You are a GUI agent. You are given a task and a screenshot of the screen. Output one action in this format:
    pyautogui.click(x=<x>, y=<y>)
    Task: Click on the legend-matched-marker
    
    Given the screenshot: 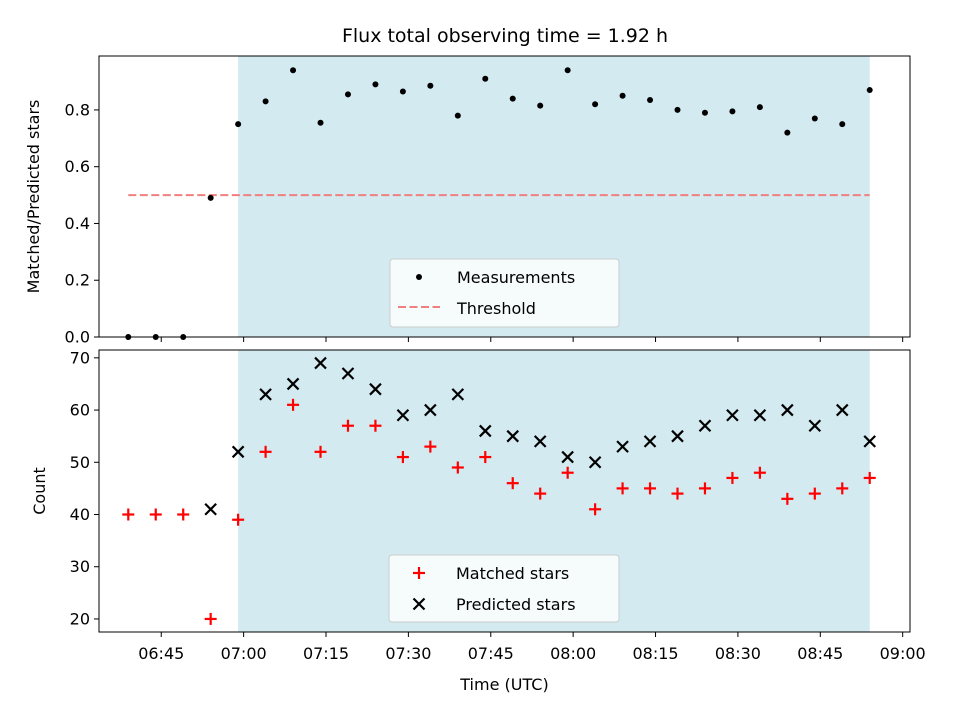 What is the action you would take?
    pyautogui.click(x=419, y=573)
    